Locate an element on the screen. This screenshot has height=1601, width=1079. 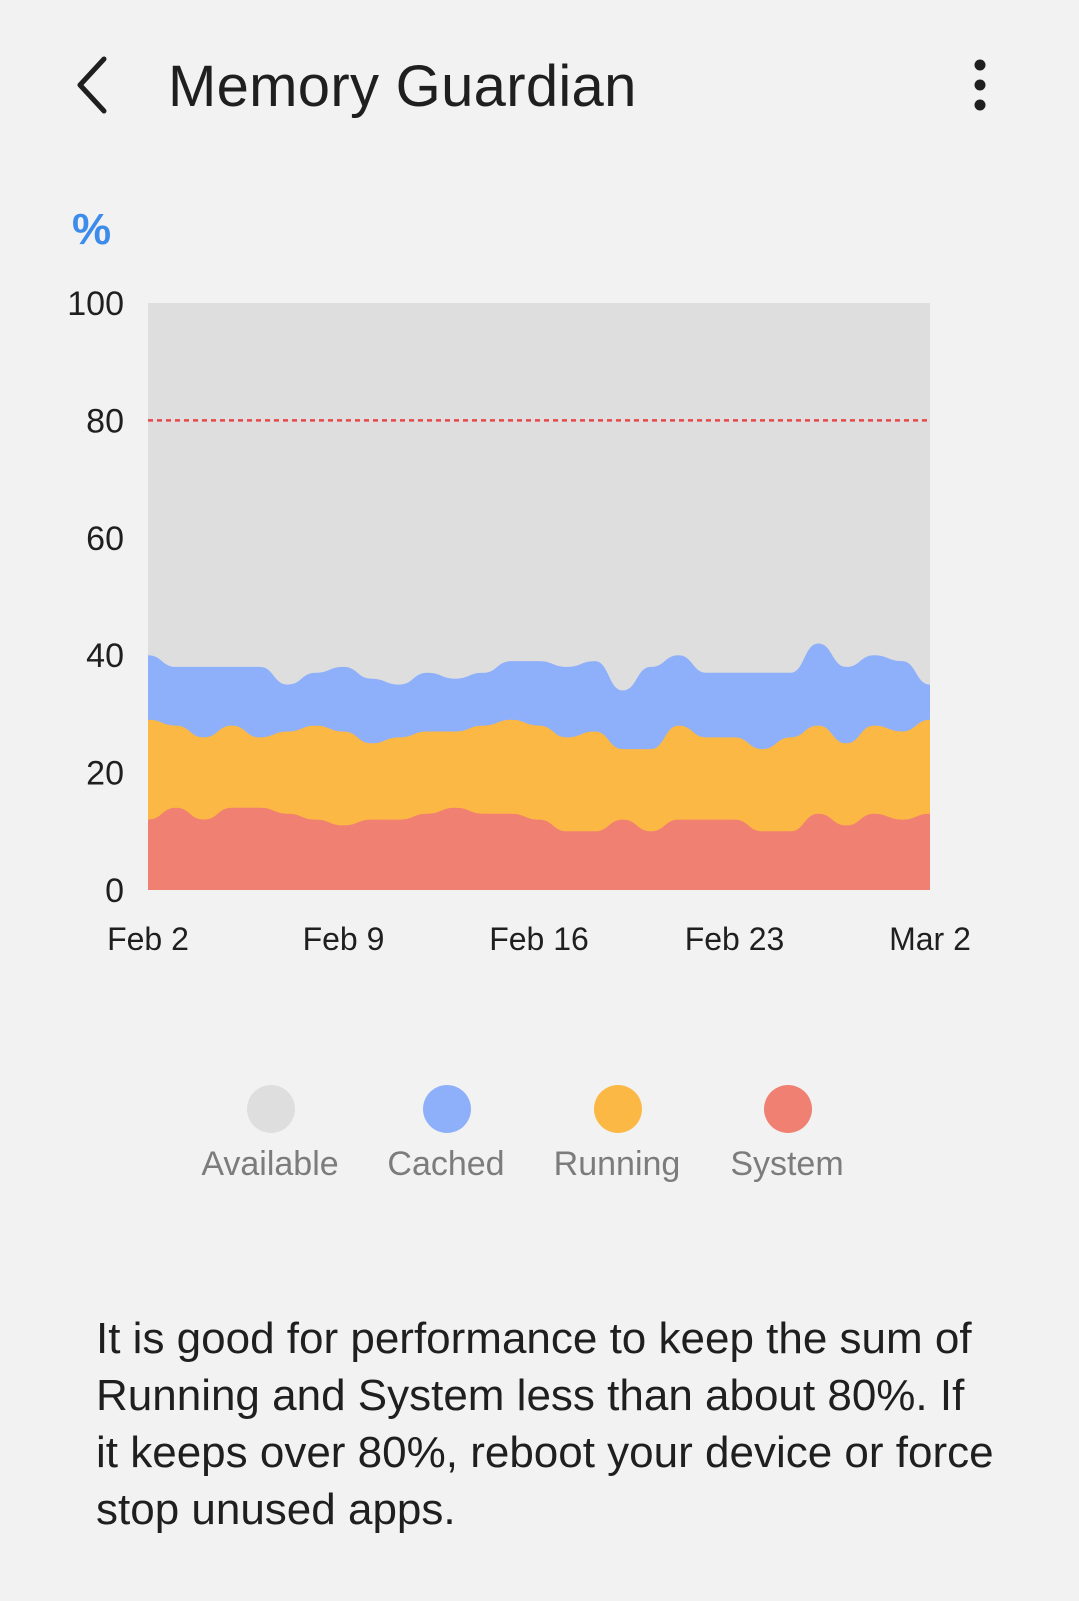
legend-swatch-cached is located at coordinates (447, 1109).